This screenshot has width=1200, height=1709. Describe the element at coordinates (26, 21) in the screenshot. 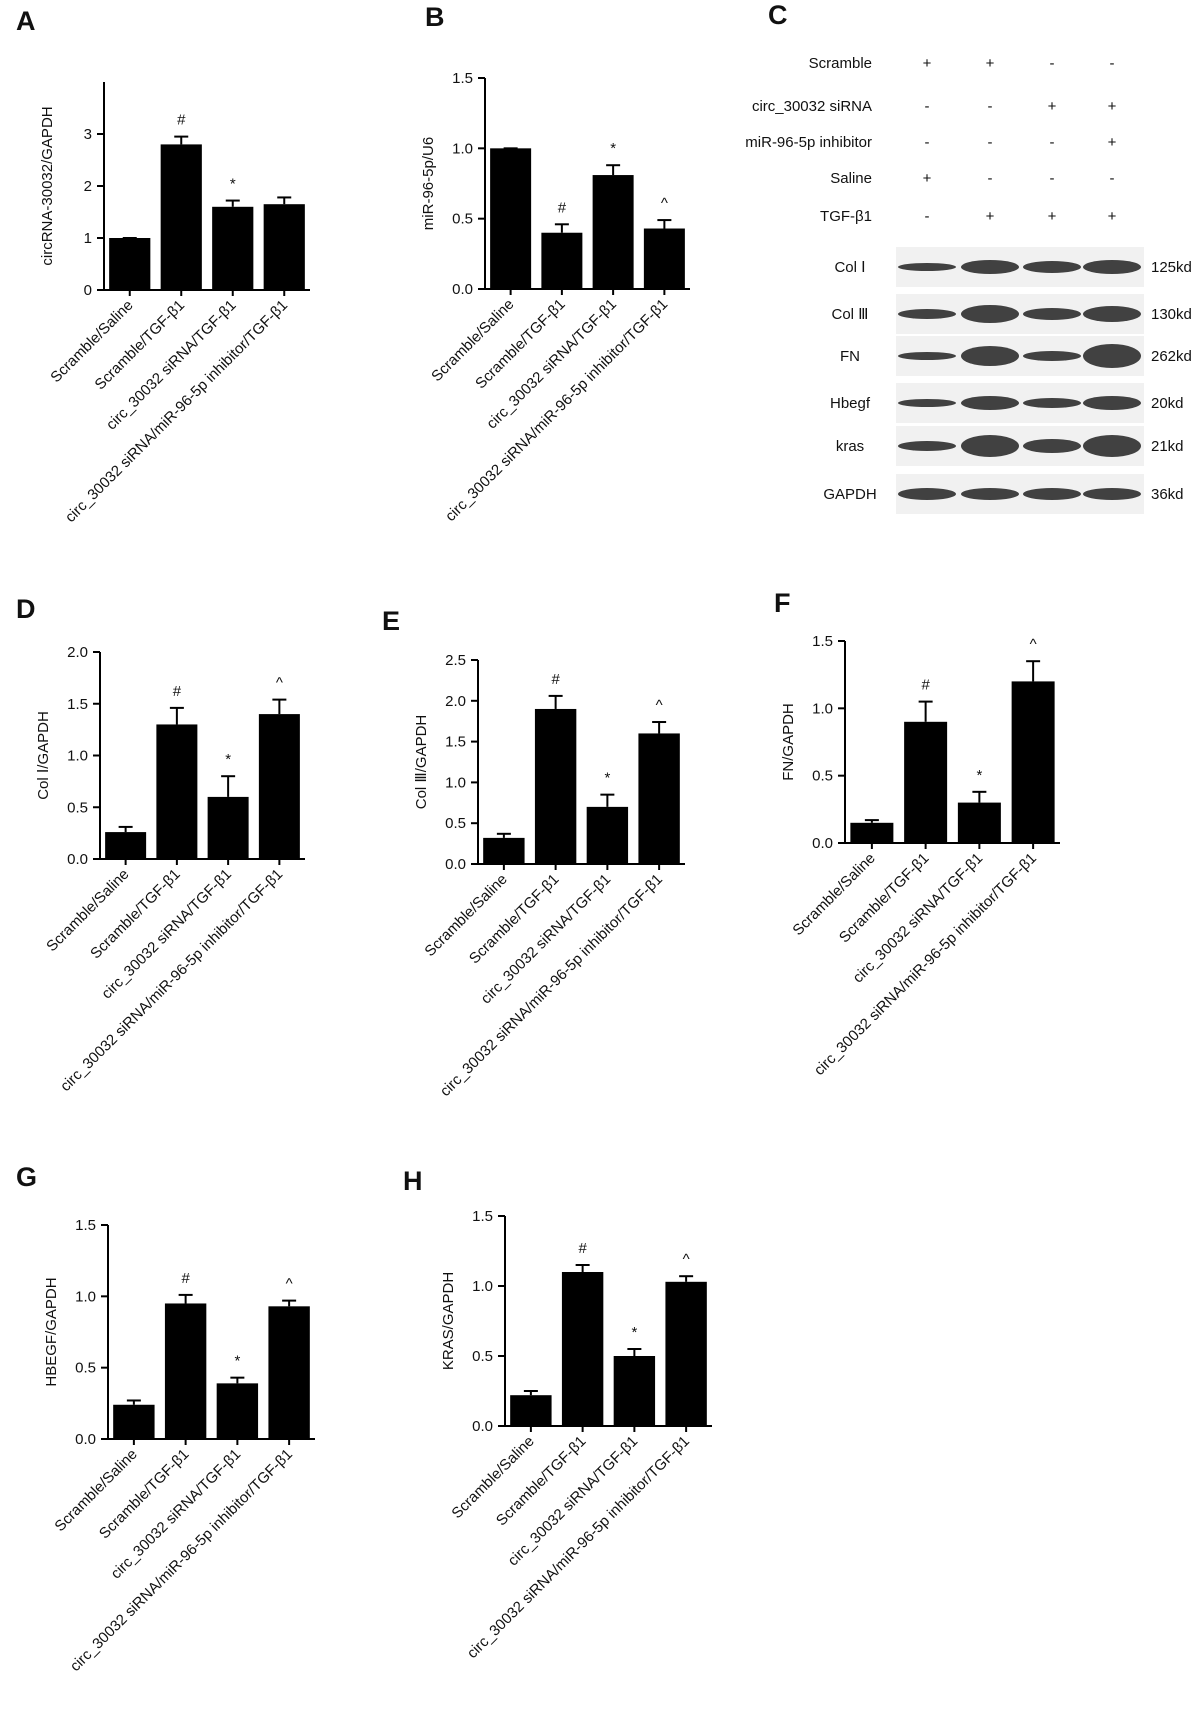

I see `panel-label: A` at that location.